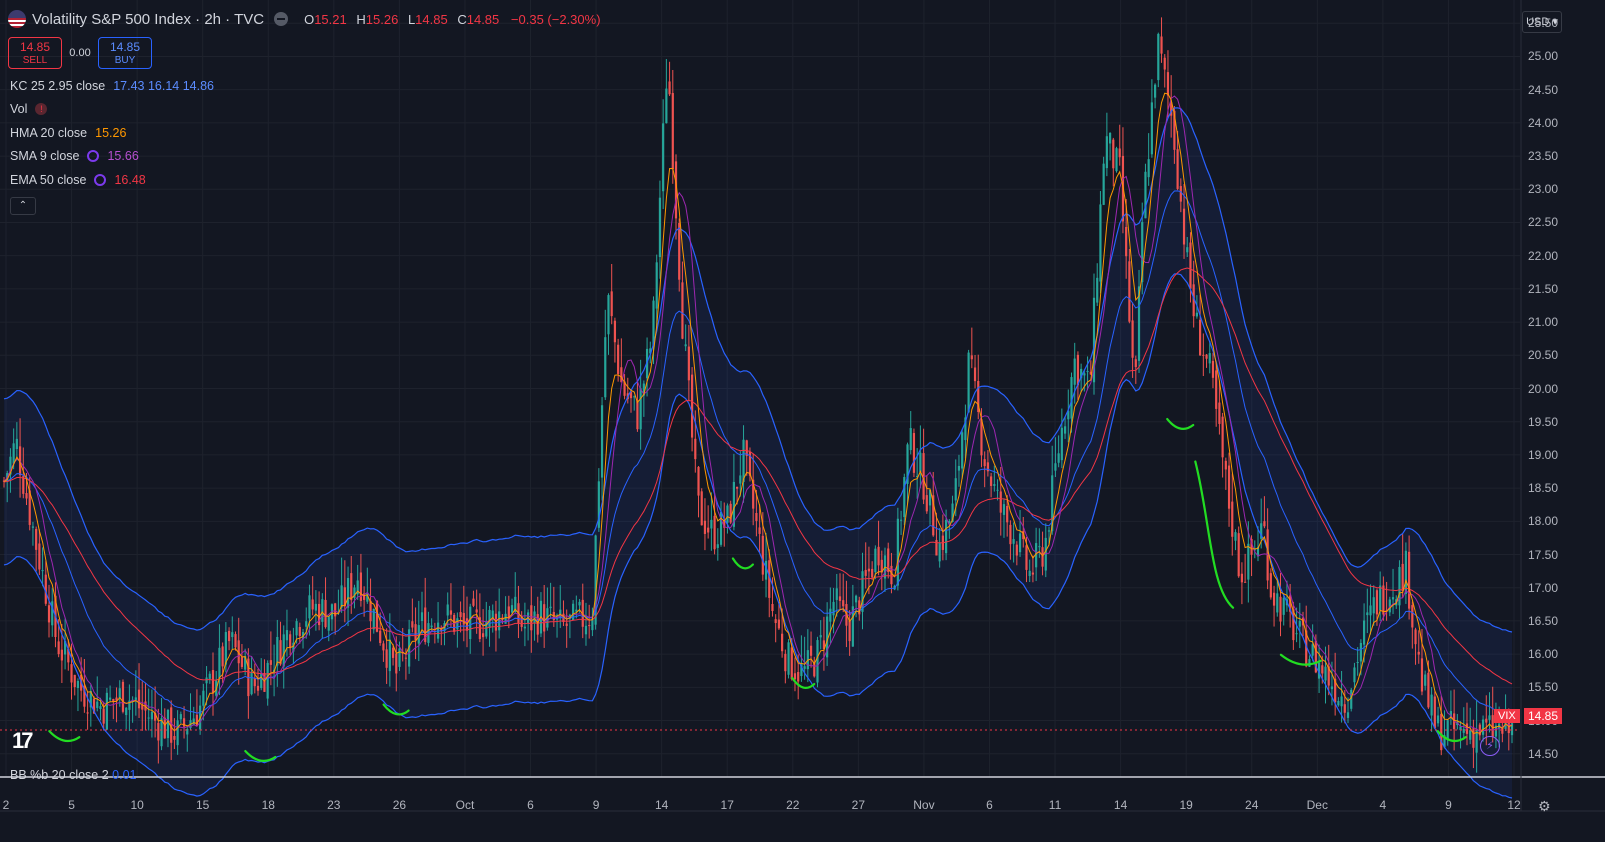 The height and width of the screenshot is (842, 1605). Describe the element at coordinates (596, 805) in the screenshot. I see `time-tick-label: 9` at that location.